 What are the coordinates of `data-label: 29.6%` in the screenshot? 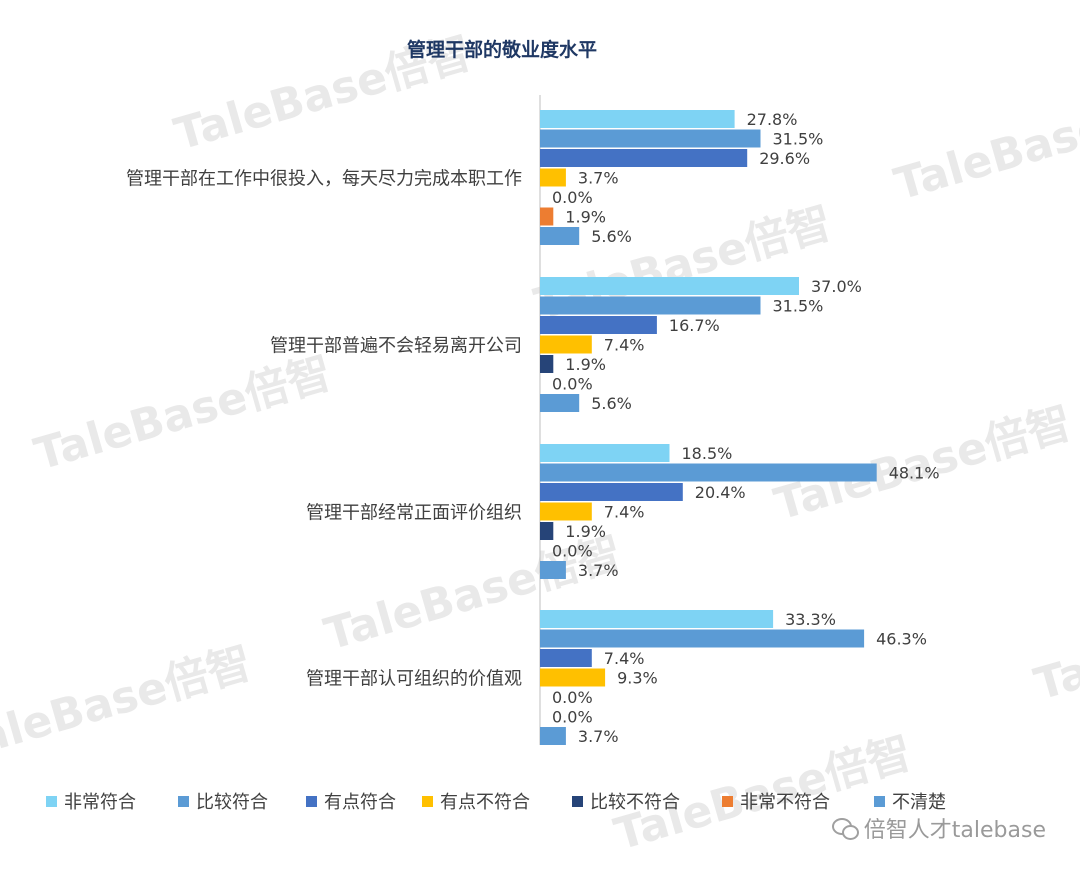 It's located at (784, 158).